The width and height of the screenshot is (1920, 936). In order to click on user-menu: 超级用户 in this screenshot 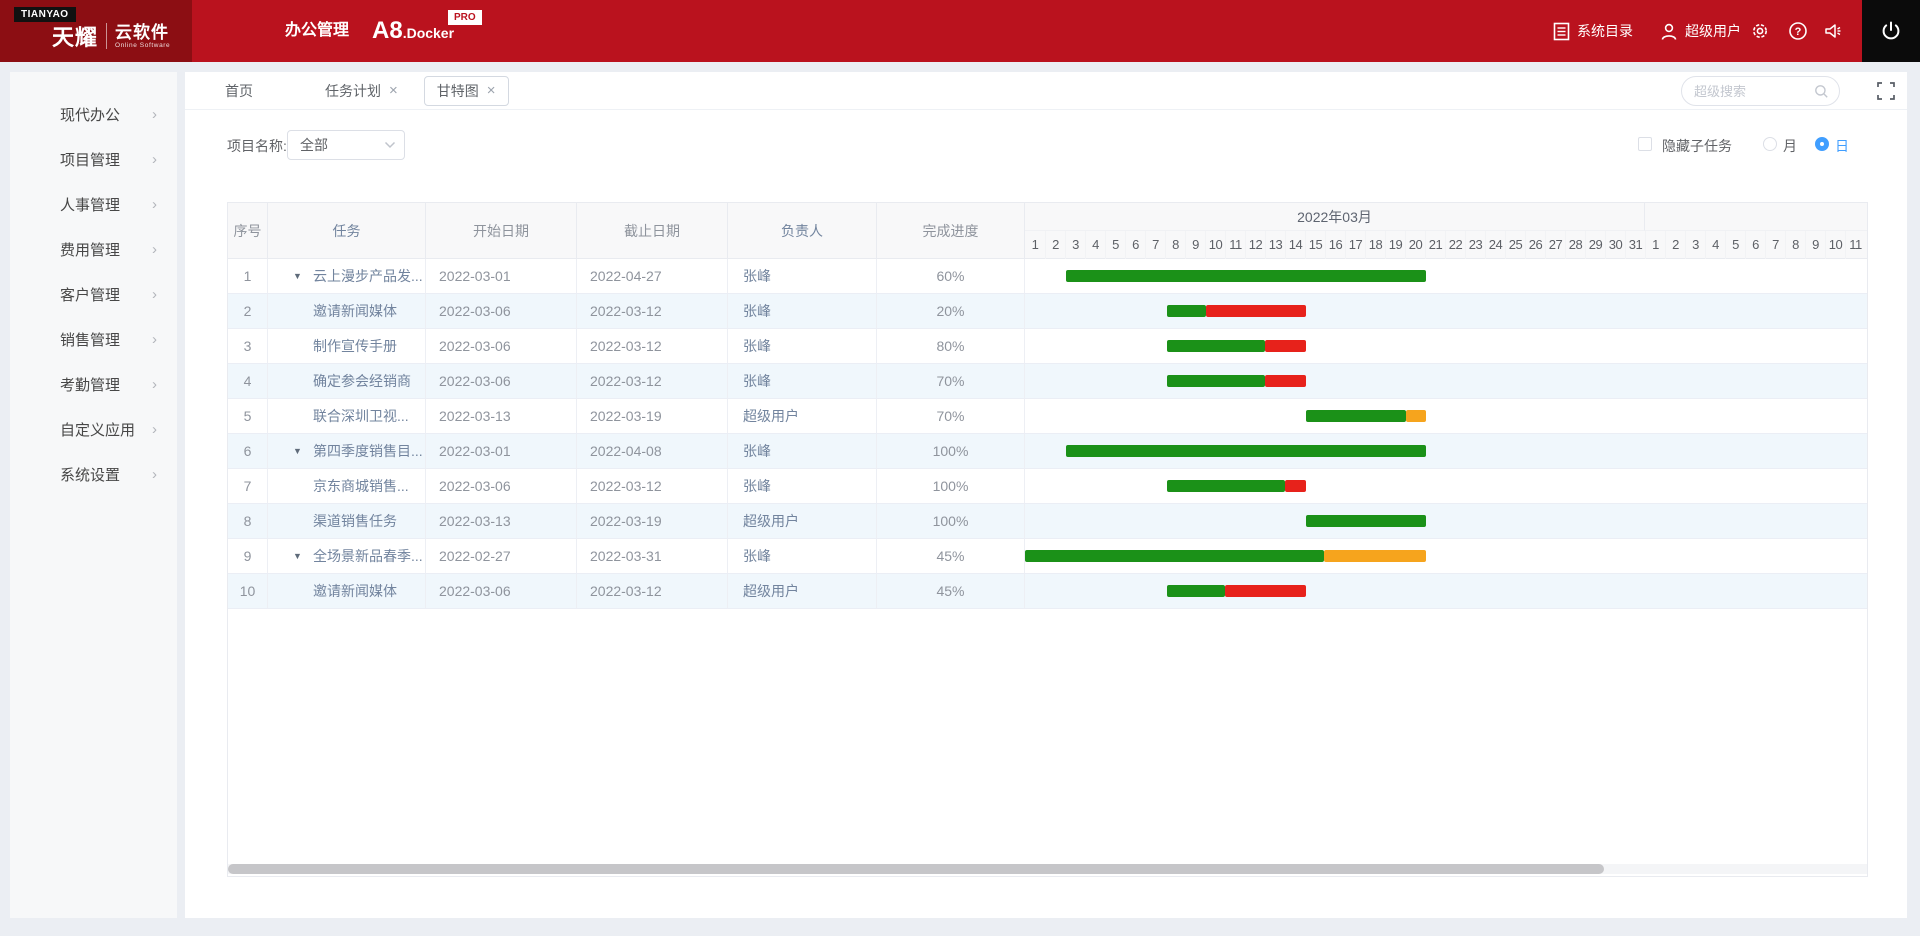, I will do `click(1700, 31)`.